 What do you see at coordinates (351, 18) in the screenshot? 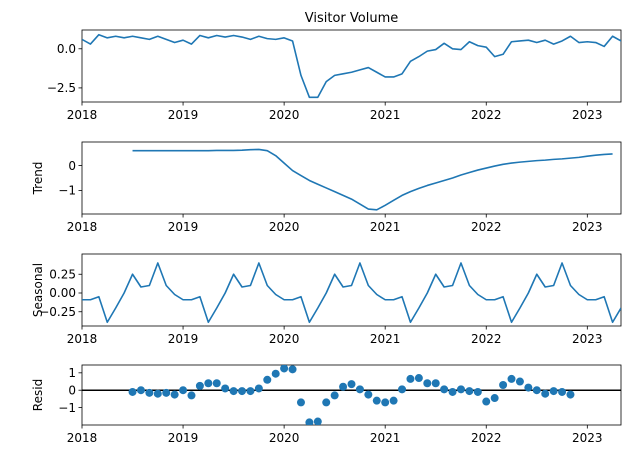
I see `chart-title: Visitor Volume` at bounding box center [351, 18].